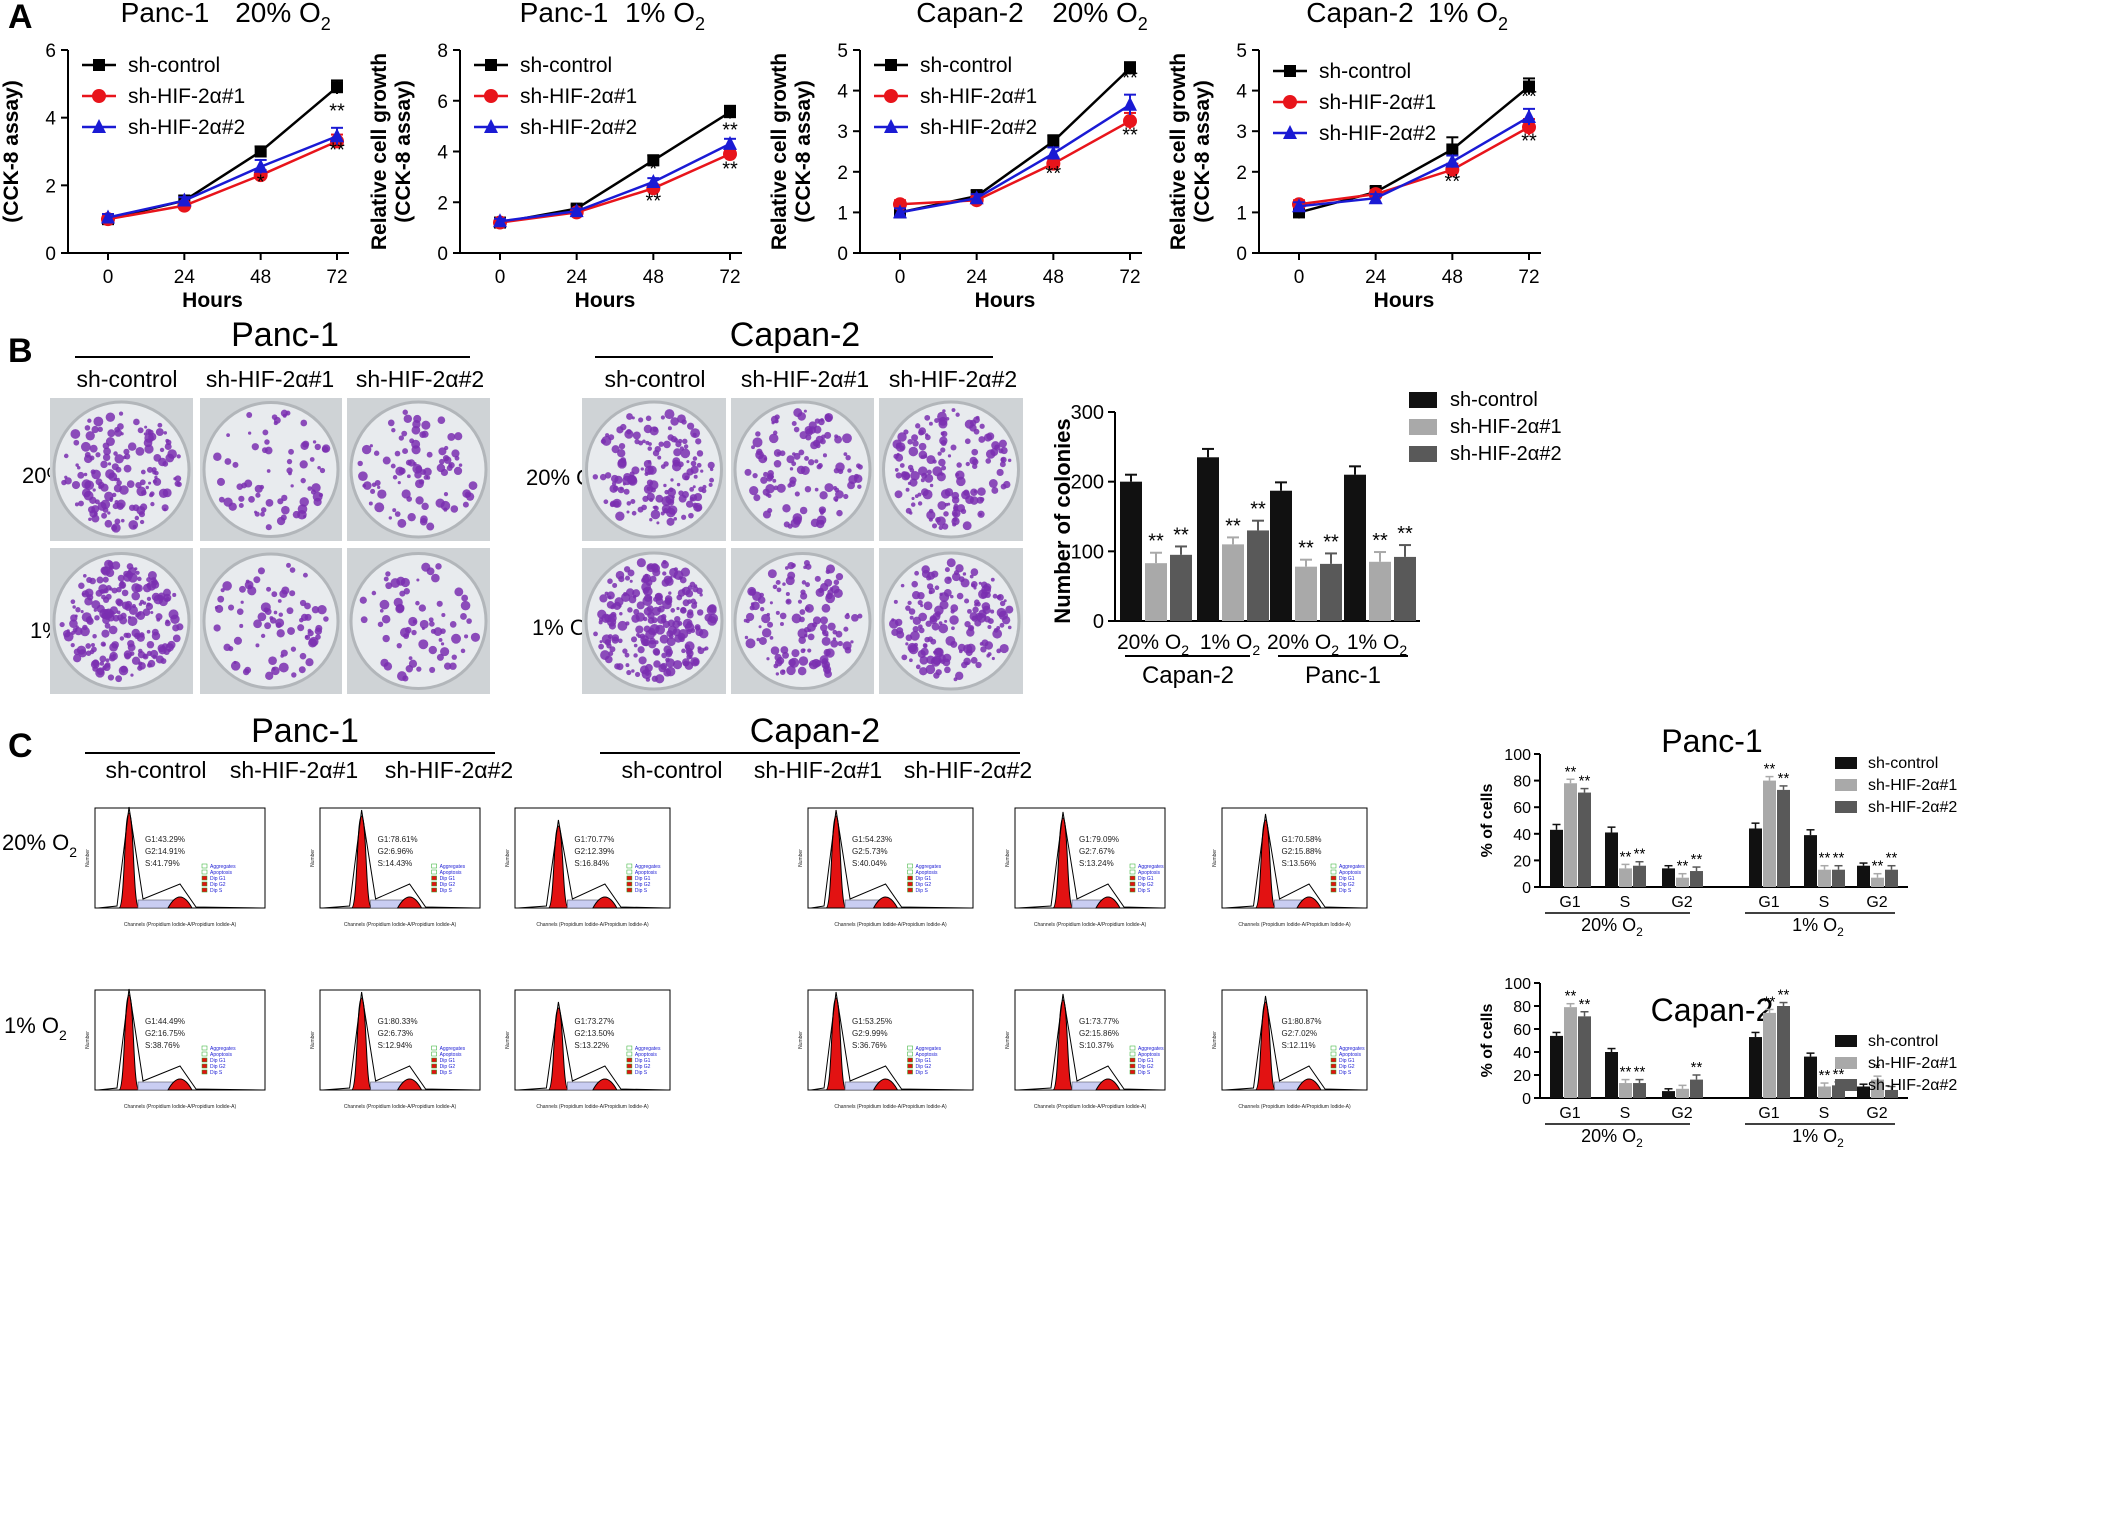 The height and width of the screenshot is (1533, 2128). Describe the element at coordinates (802, 469) in the screenshot. I see `colony-dish` at that location.